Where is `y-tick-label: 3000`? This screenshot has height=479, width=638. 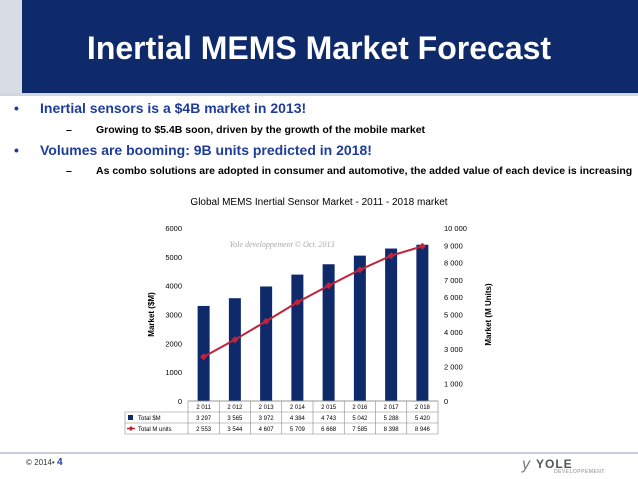
y-tick-label: 3000 is located at coordinates (173, 315).